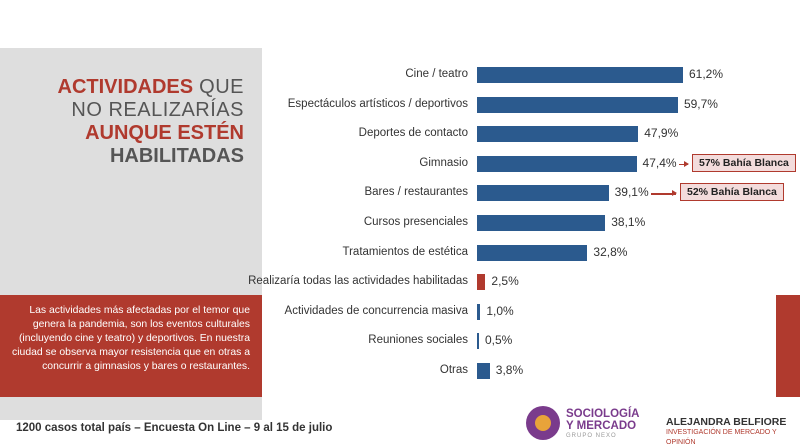 The width and height of the screenshot is (800, 448). What do you see at coordinates (543, 423) in the screenshot?
I see `logo-mark-icon` at bounding box center [543, 423].